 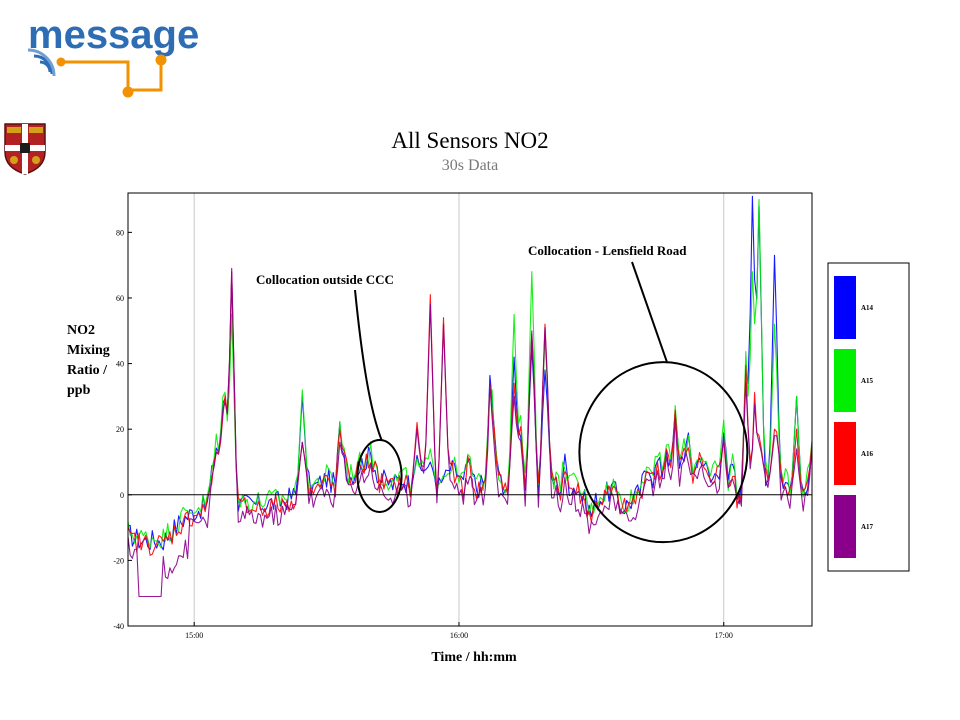 What do you see at coordinates (81, 330) in the screenshot?
I see `y-axis-label-line: NO2` at bounding box center [81, 330].